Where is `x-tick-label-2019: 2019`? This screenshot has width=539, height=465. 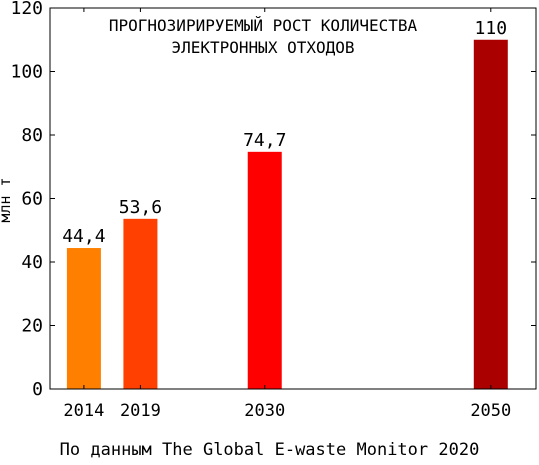
x-tick-label-2019: 2019 is located at coordinates (140, 411).